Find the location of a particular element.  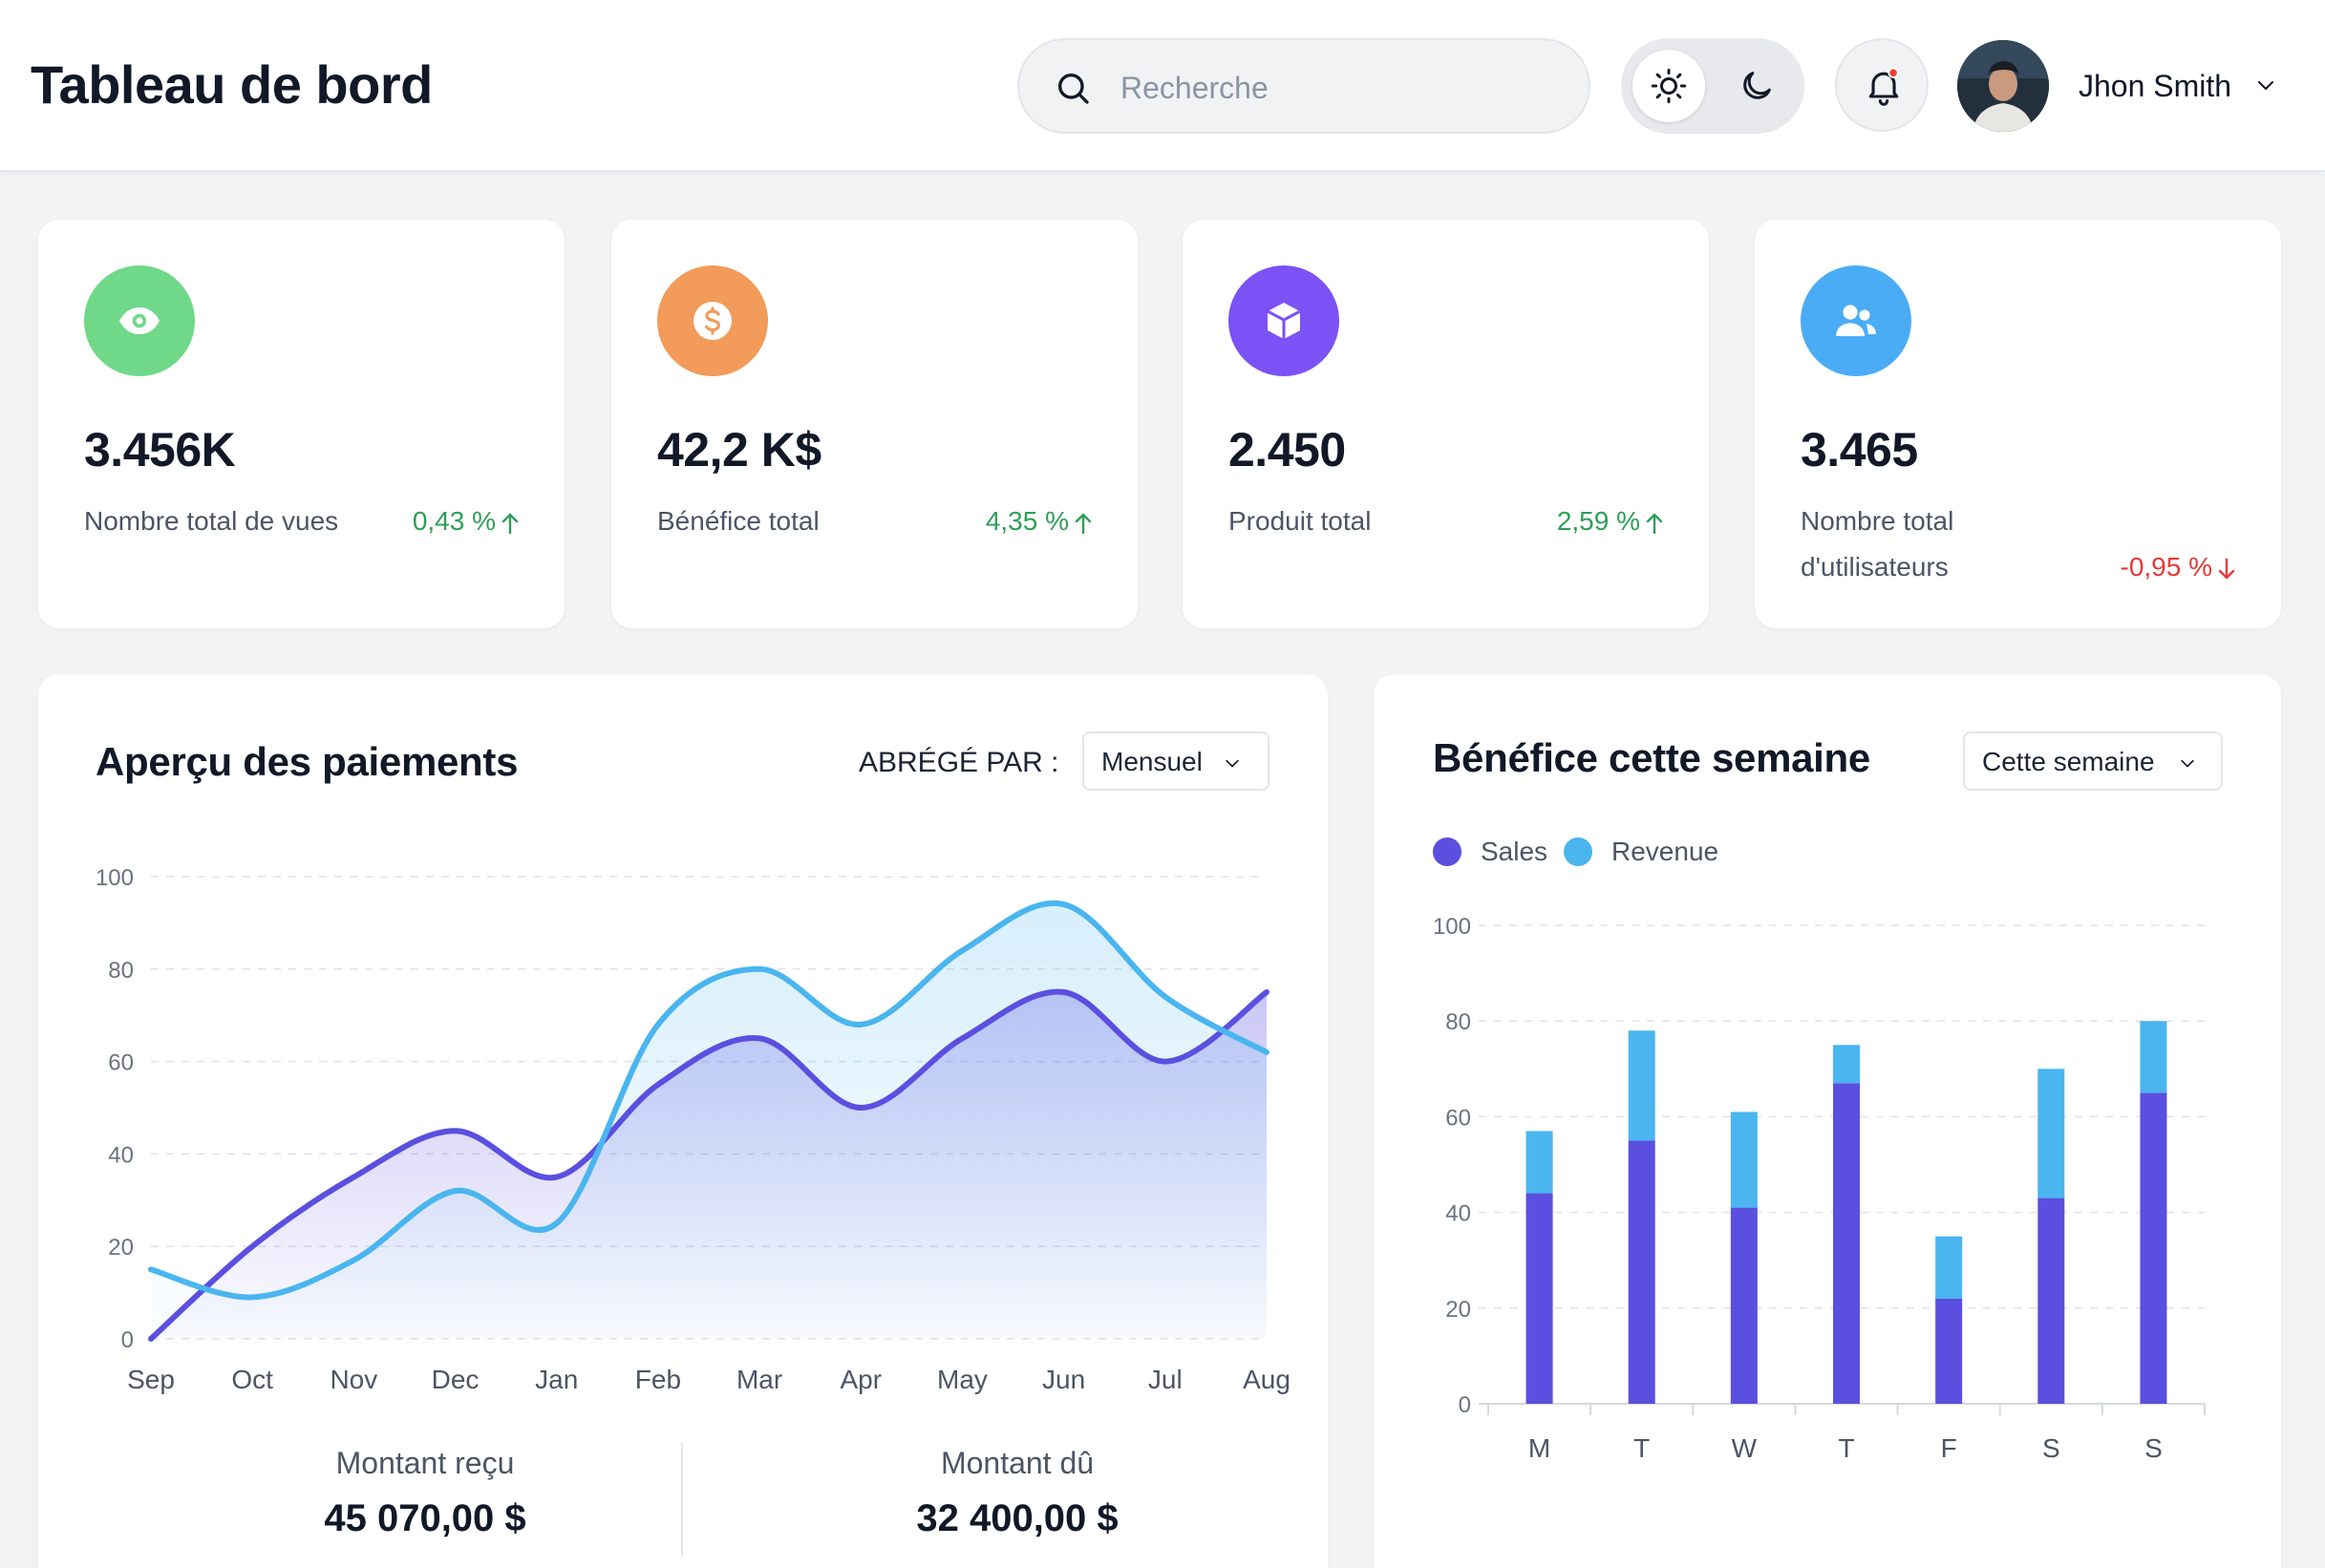

stat-change-value: -0,95 % is located at coordinates (2166, 567).